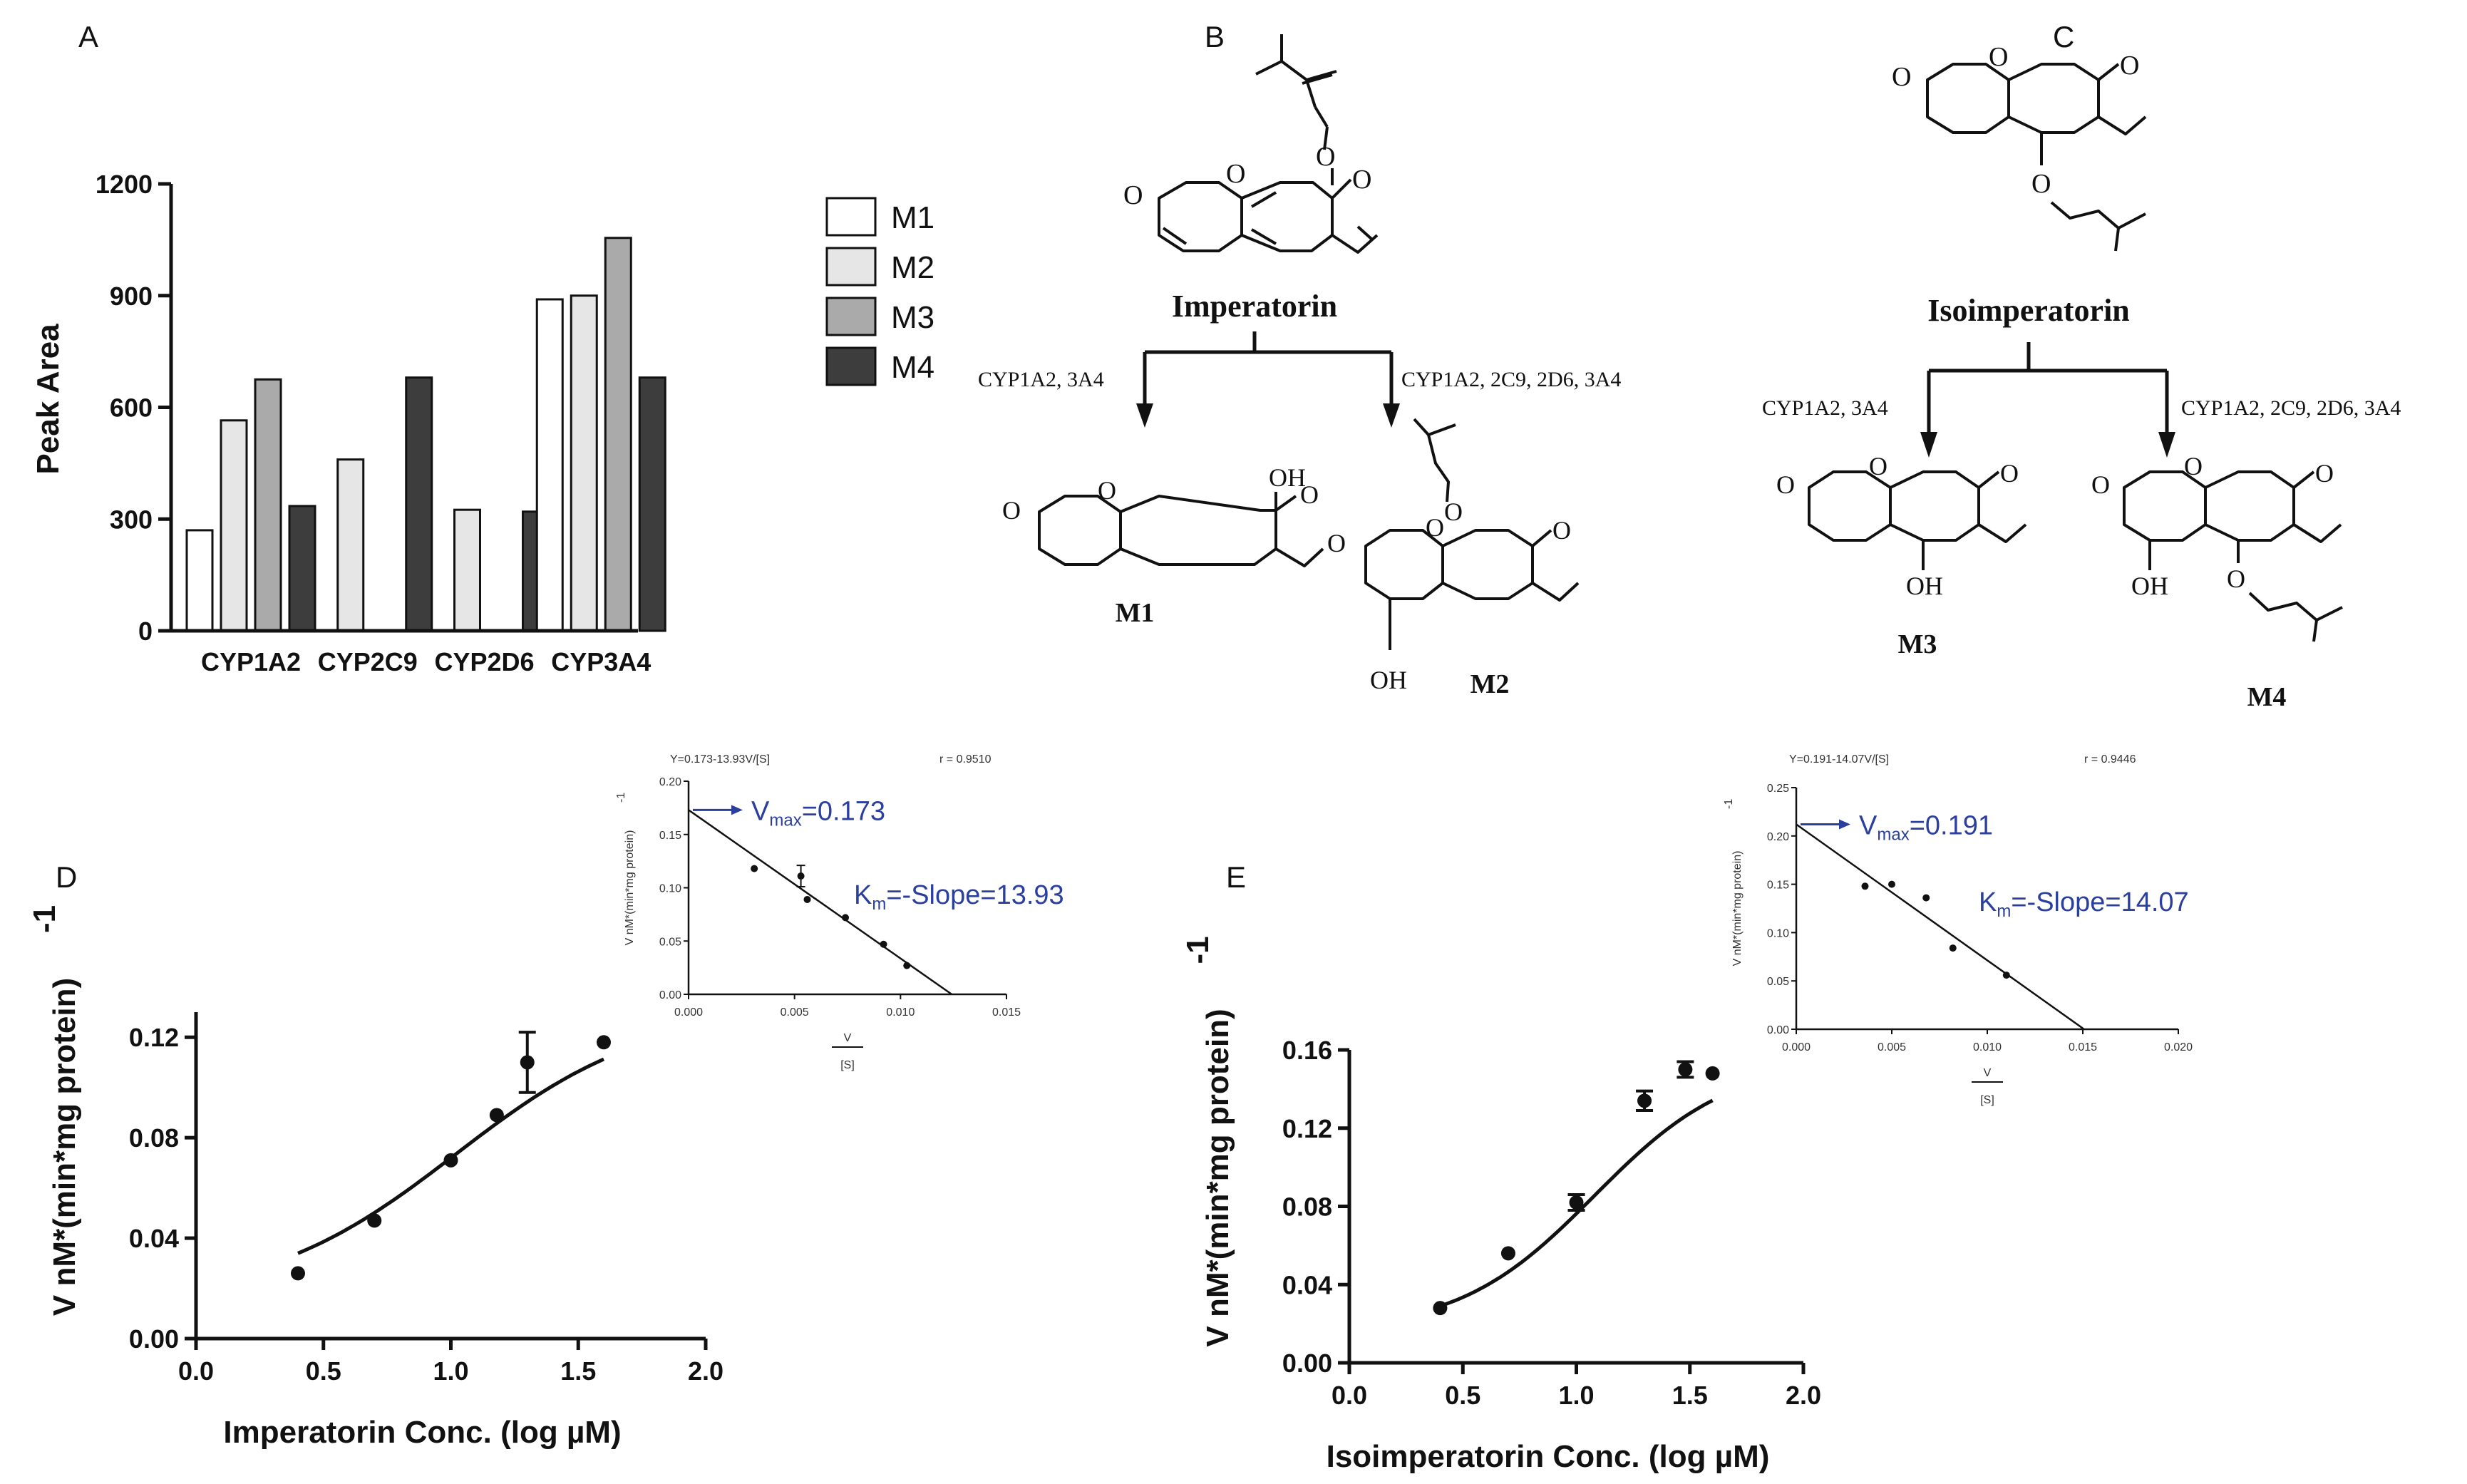 Image resolution: width=2467 pixels, height=1484 pixels. Describe the element at coordinates (621, 798) in the screenshot. I see `inset-y-label-superscript: -1` at that location.